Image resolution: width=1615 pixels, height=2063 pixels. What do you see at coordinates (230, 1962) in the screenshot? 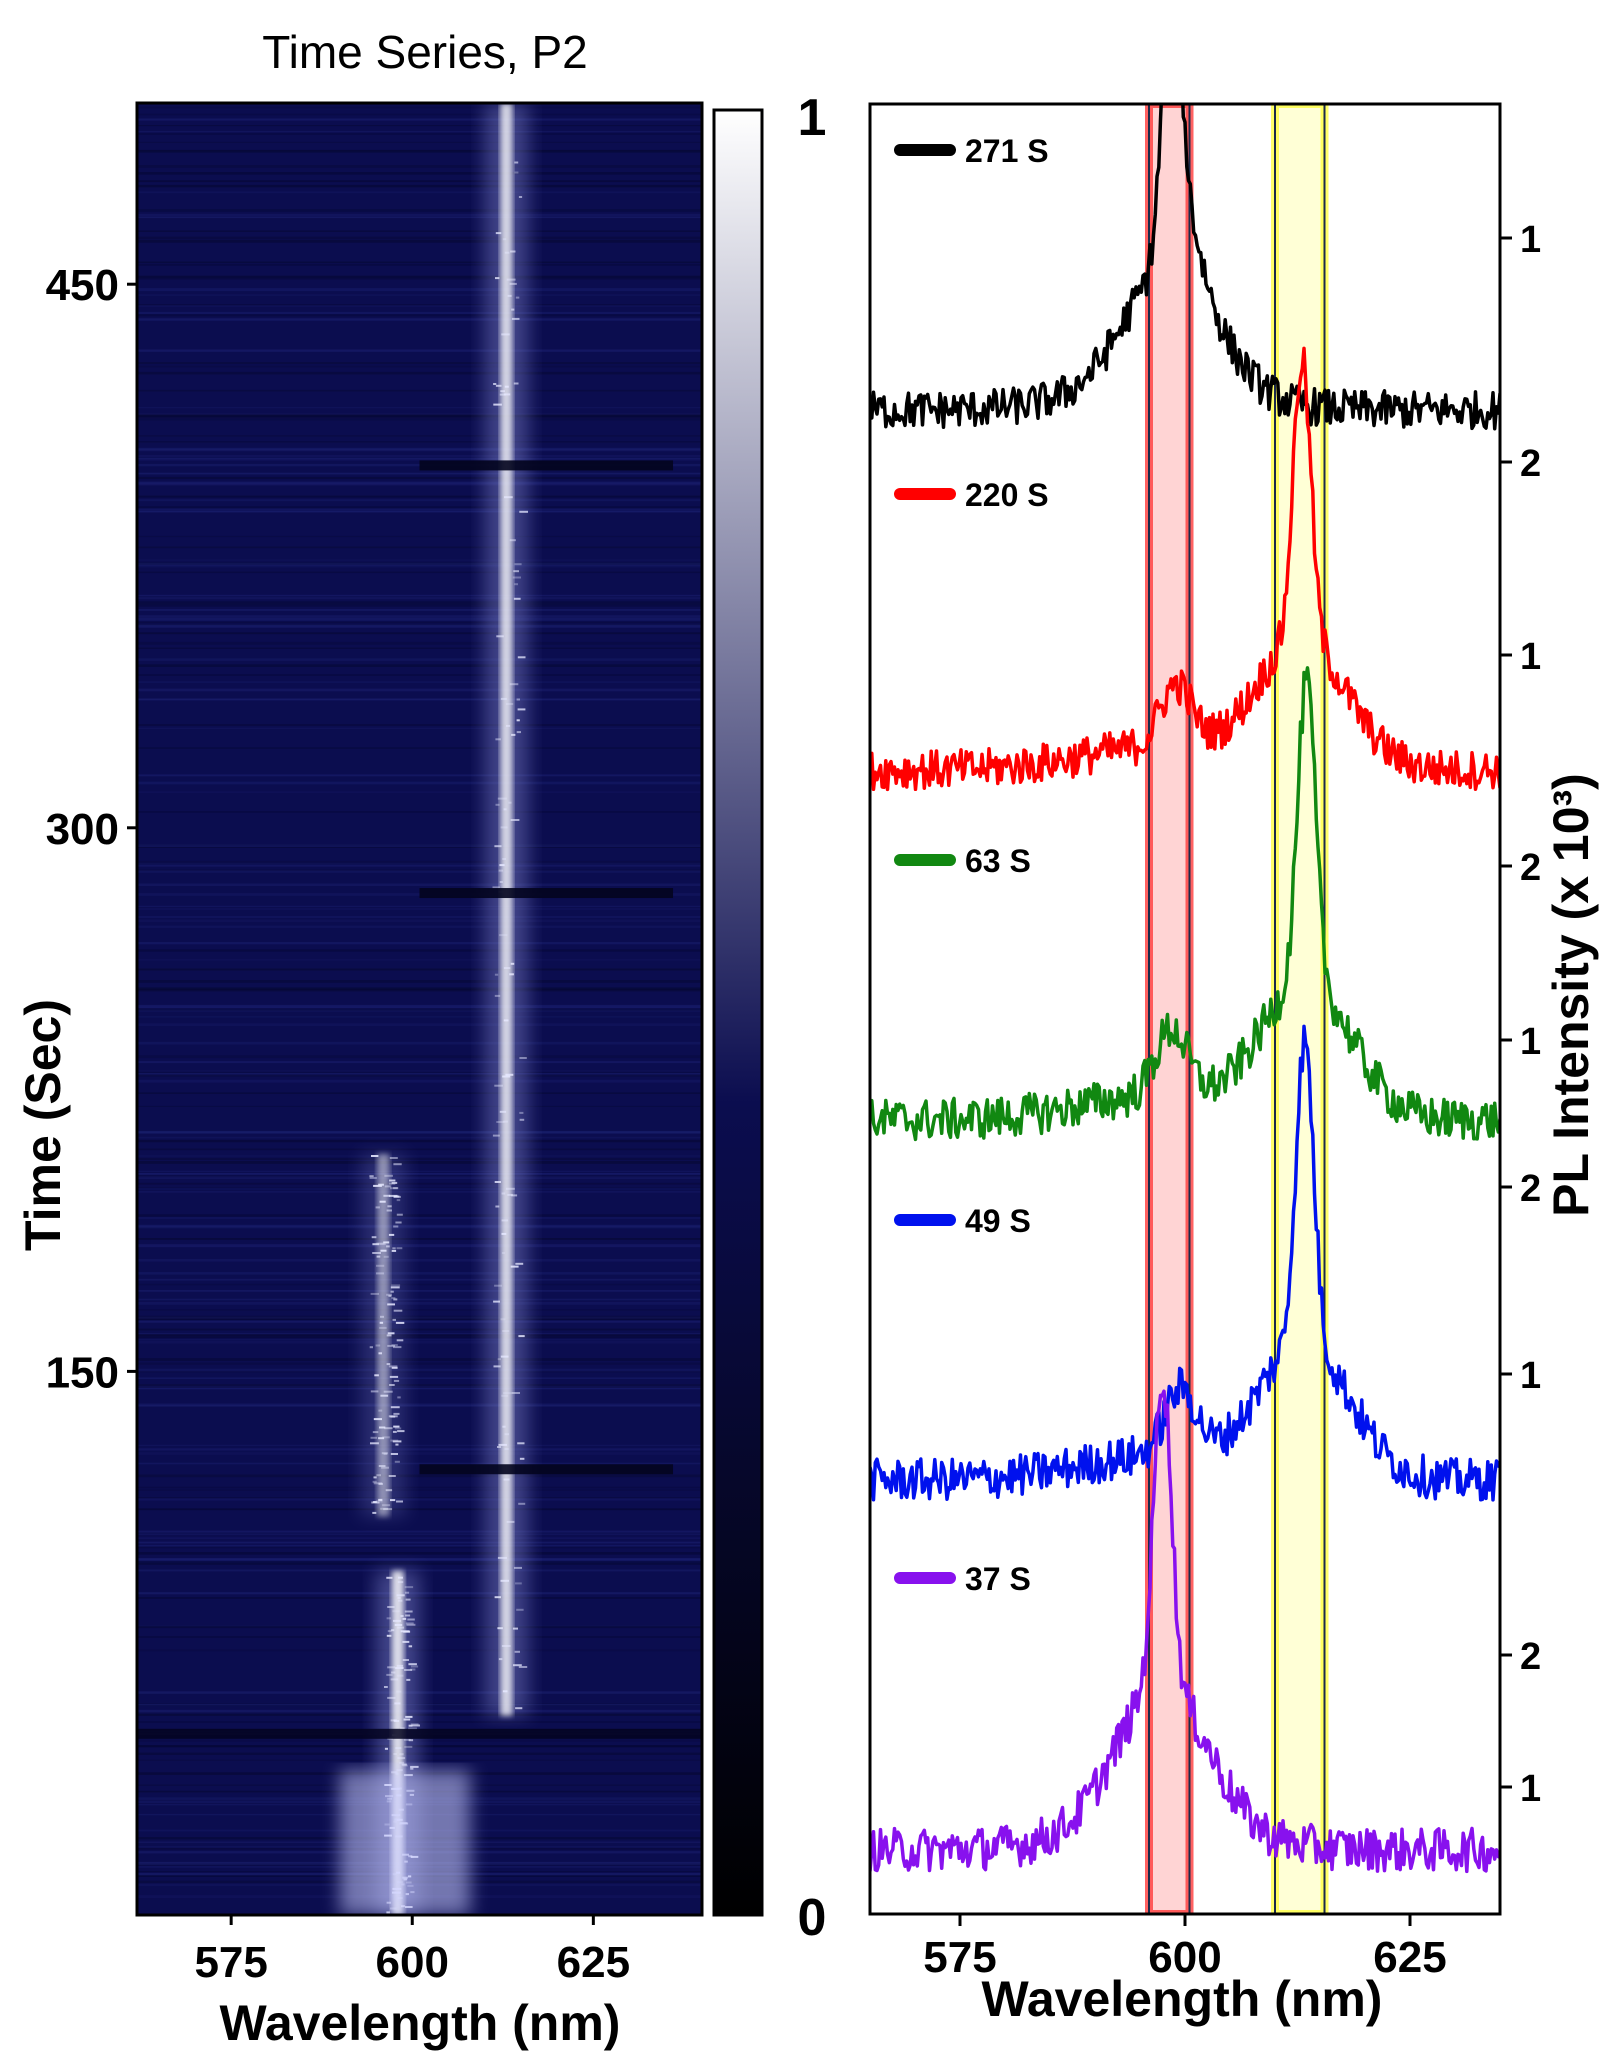
I see `heatmap-x-tick-label: 575` at bounding box center [230, 1962].